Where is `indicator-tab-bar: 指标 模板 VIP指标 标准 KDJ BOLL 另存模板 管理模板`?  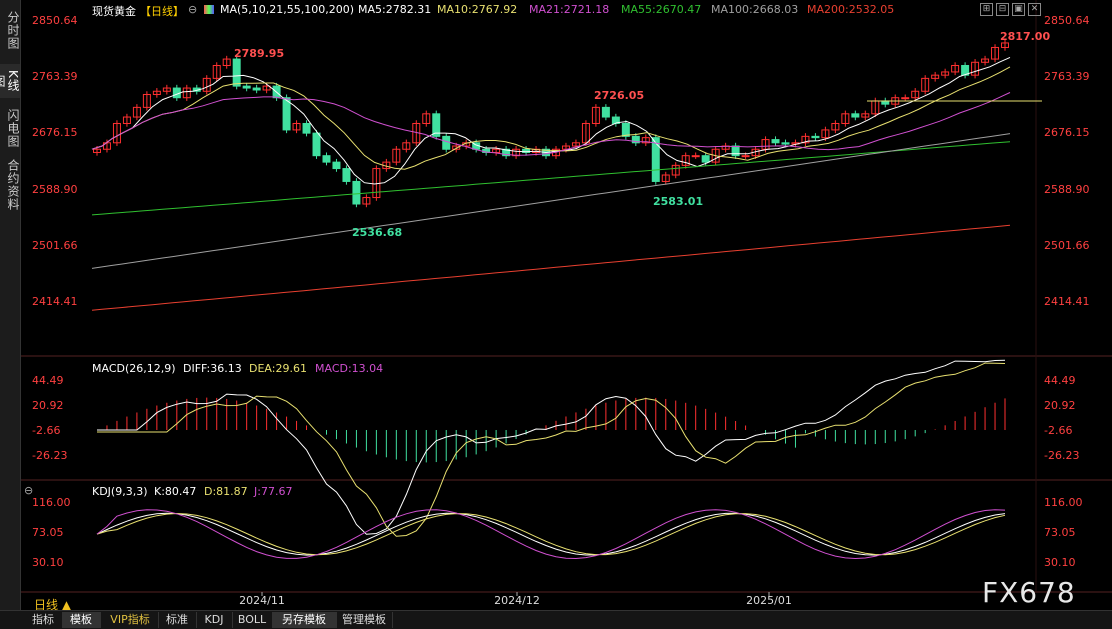 indicator-tab-bar: 指标 模板 VIP指标 标准 KDJ BOLL 另存模板 管理模板 is located at coordinates (556, 619).